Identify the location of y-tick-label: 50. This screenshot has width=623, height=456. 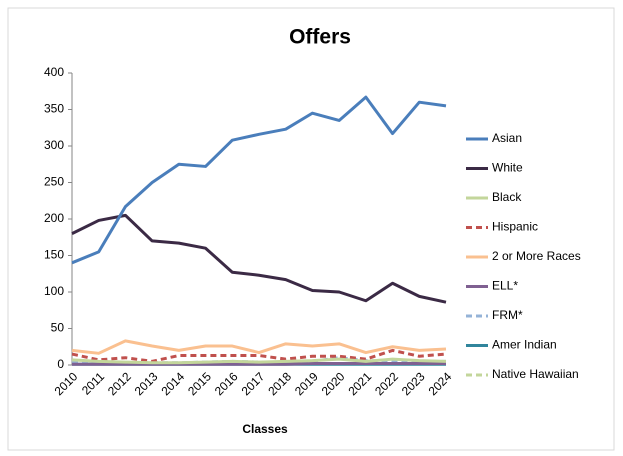
(58, 328).